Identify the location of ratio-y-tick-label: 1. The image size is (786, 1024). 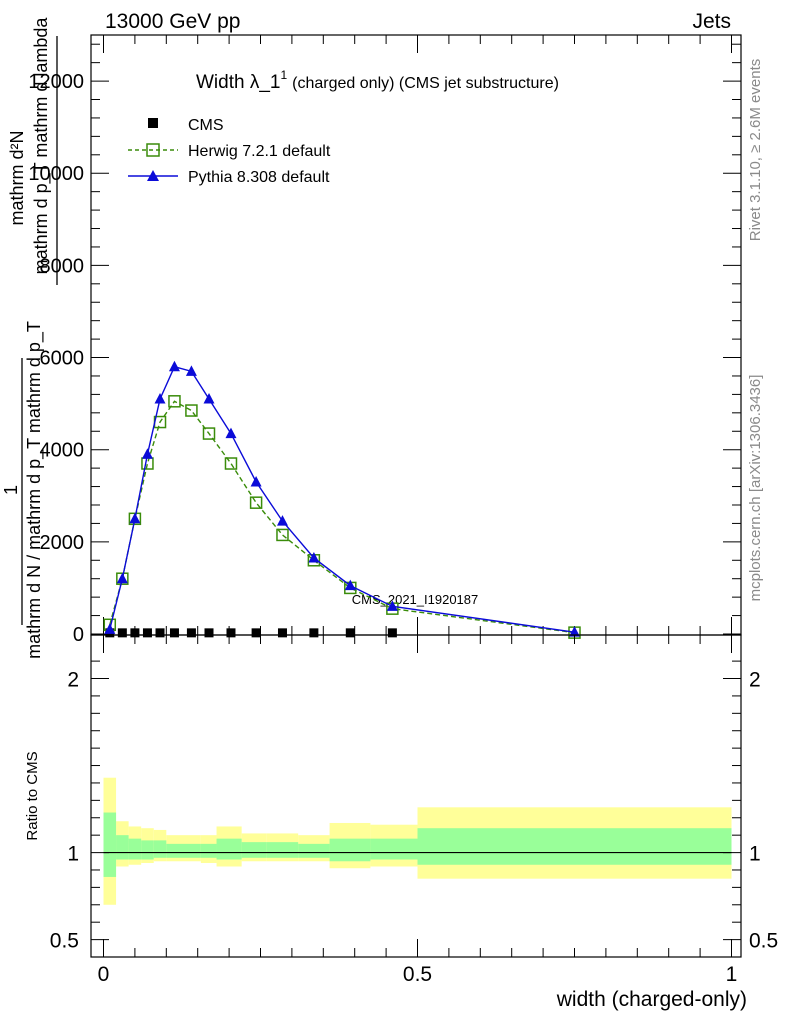
(73, 854).